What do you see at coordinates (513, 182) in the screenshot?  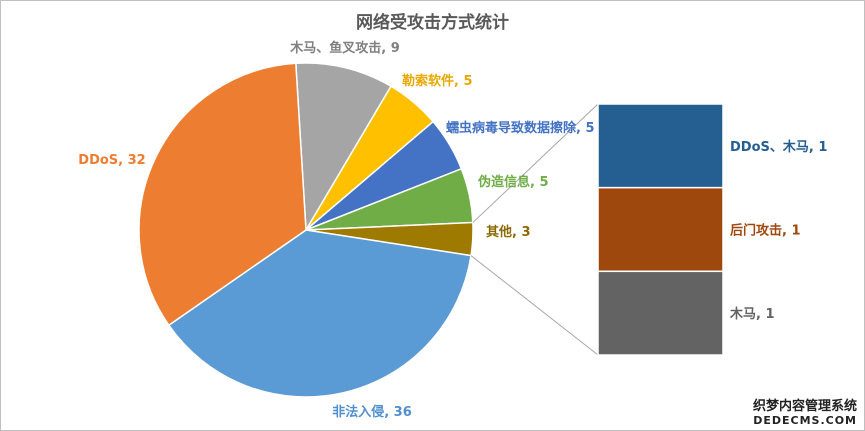 I see `slice-label-伪造信息: 伪造信息, 5` at bounding box center [513, 182].